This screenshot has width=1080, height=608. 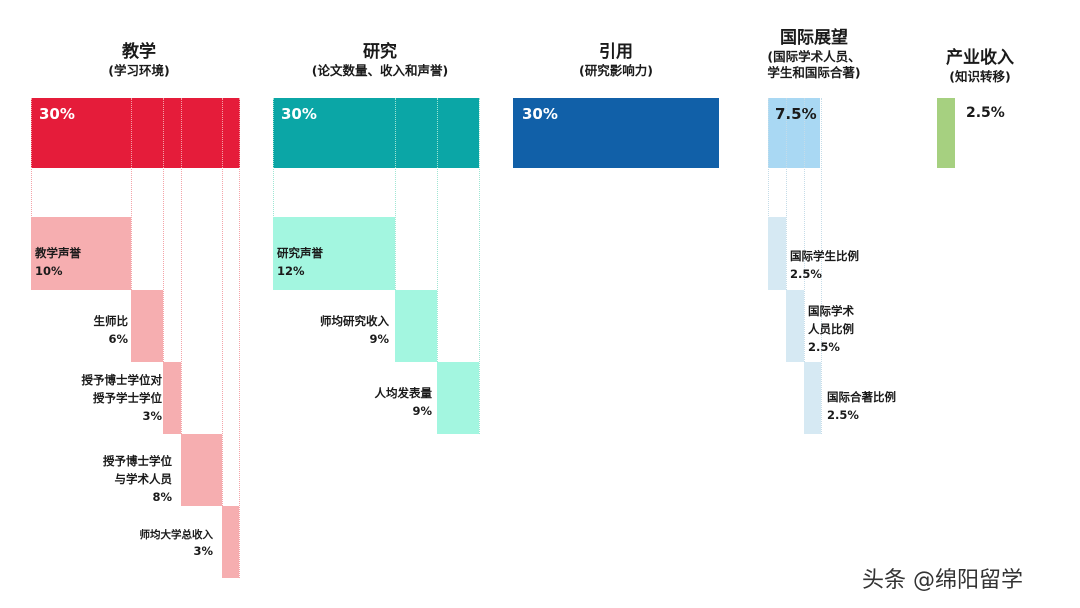 I want to click on label-line: 人员比例, so click(x=831, y=328).